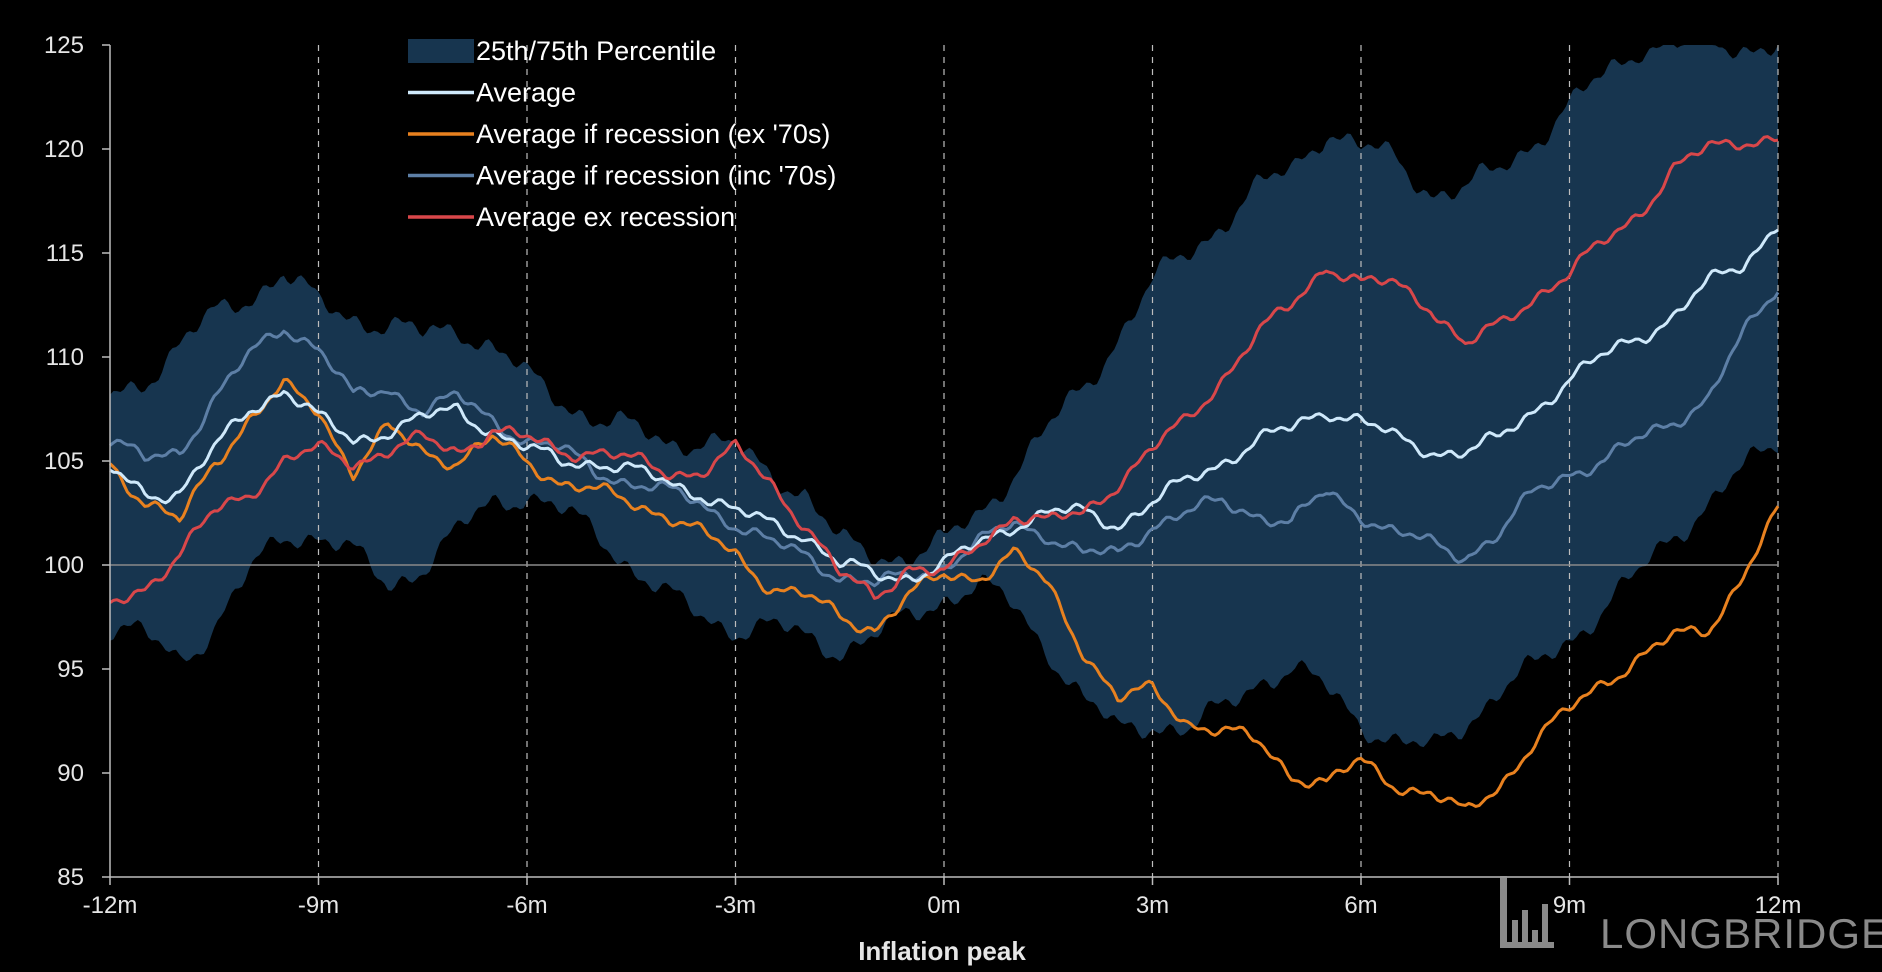  Describe the element at coordinates (1360, 905) in the screenshot. I see `x-tick-label: 6m` at that location.